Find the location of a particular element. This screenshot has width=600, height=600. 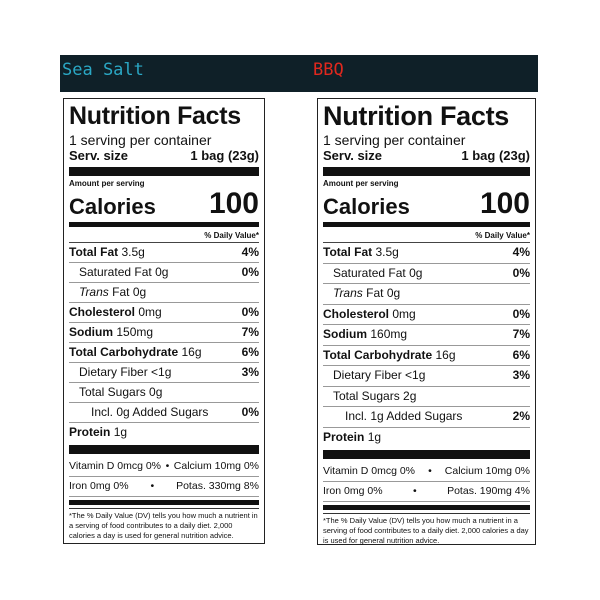

nutrient-dv: 2% is located at coordinates (521, 416).